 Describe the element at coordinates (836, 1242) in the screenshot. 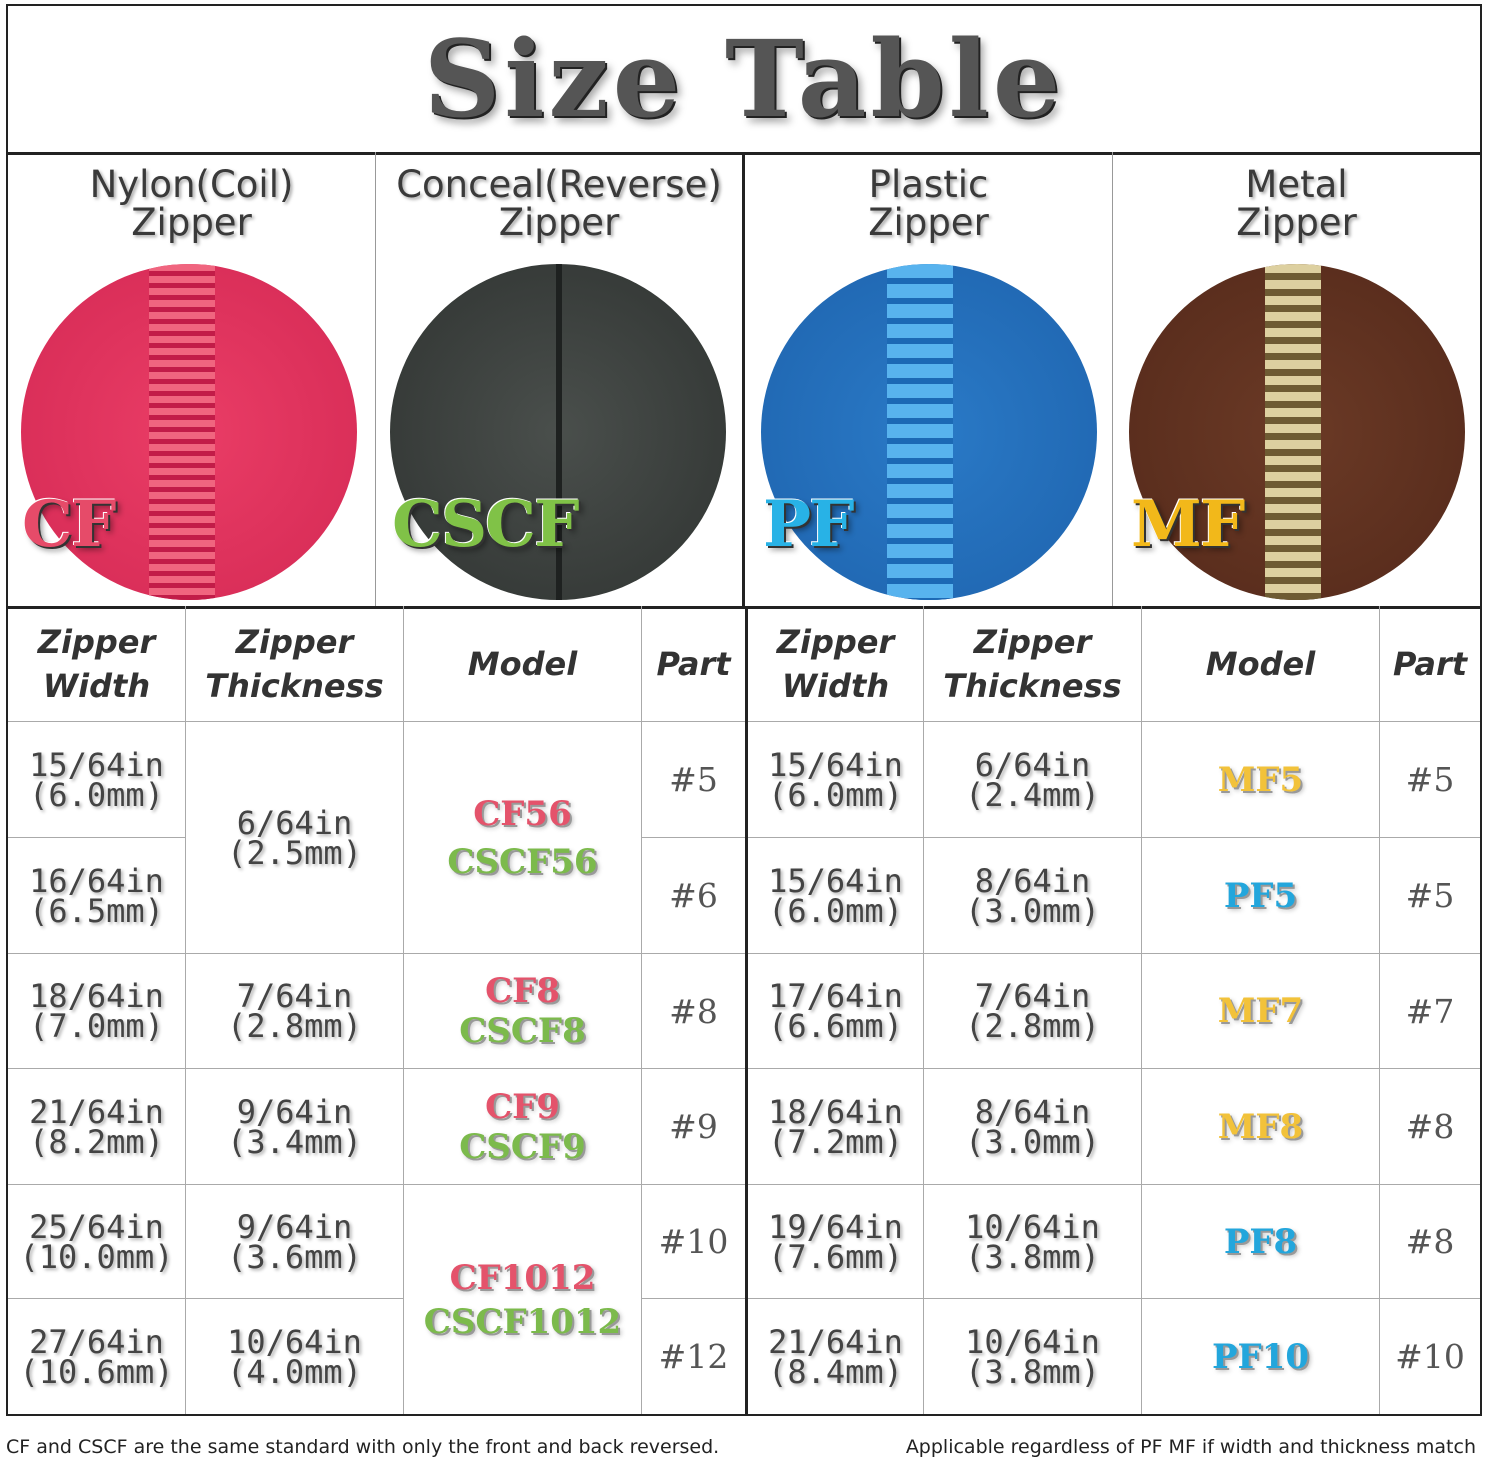

I see `right-width-cell: 19/64in (7.6mm)` at that location.